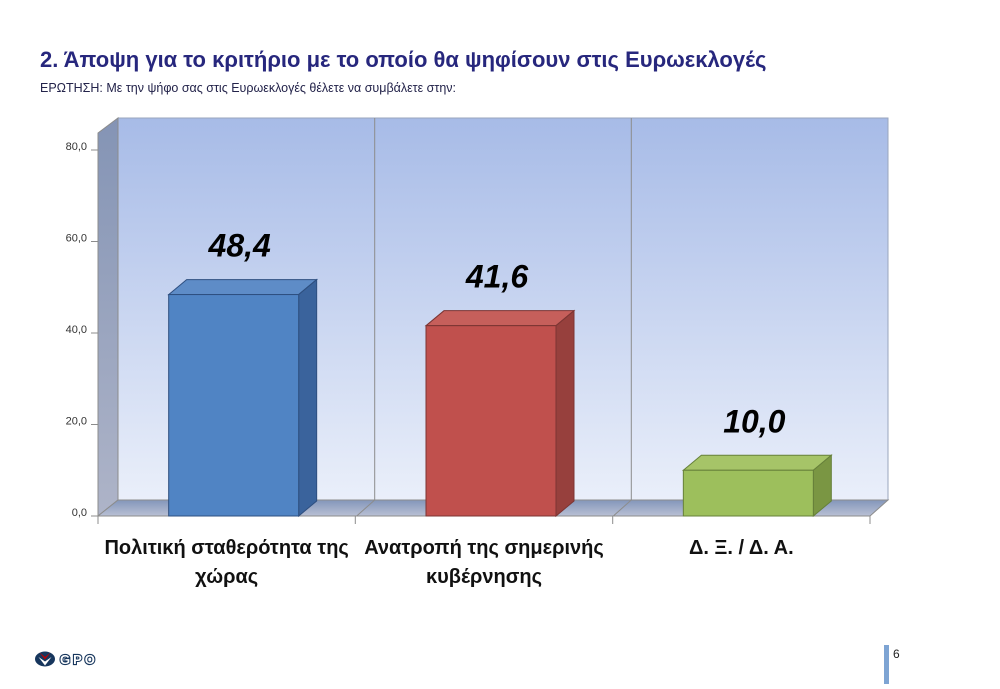 Image resolution: width=1000 pixels, height=689 pixels. What do you see at coordinates (76, 239) in the screenshot?
I see `y-tick-label: 60,0` at bounding box center [76, 239].